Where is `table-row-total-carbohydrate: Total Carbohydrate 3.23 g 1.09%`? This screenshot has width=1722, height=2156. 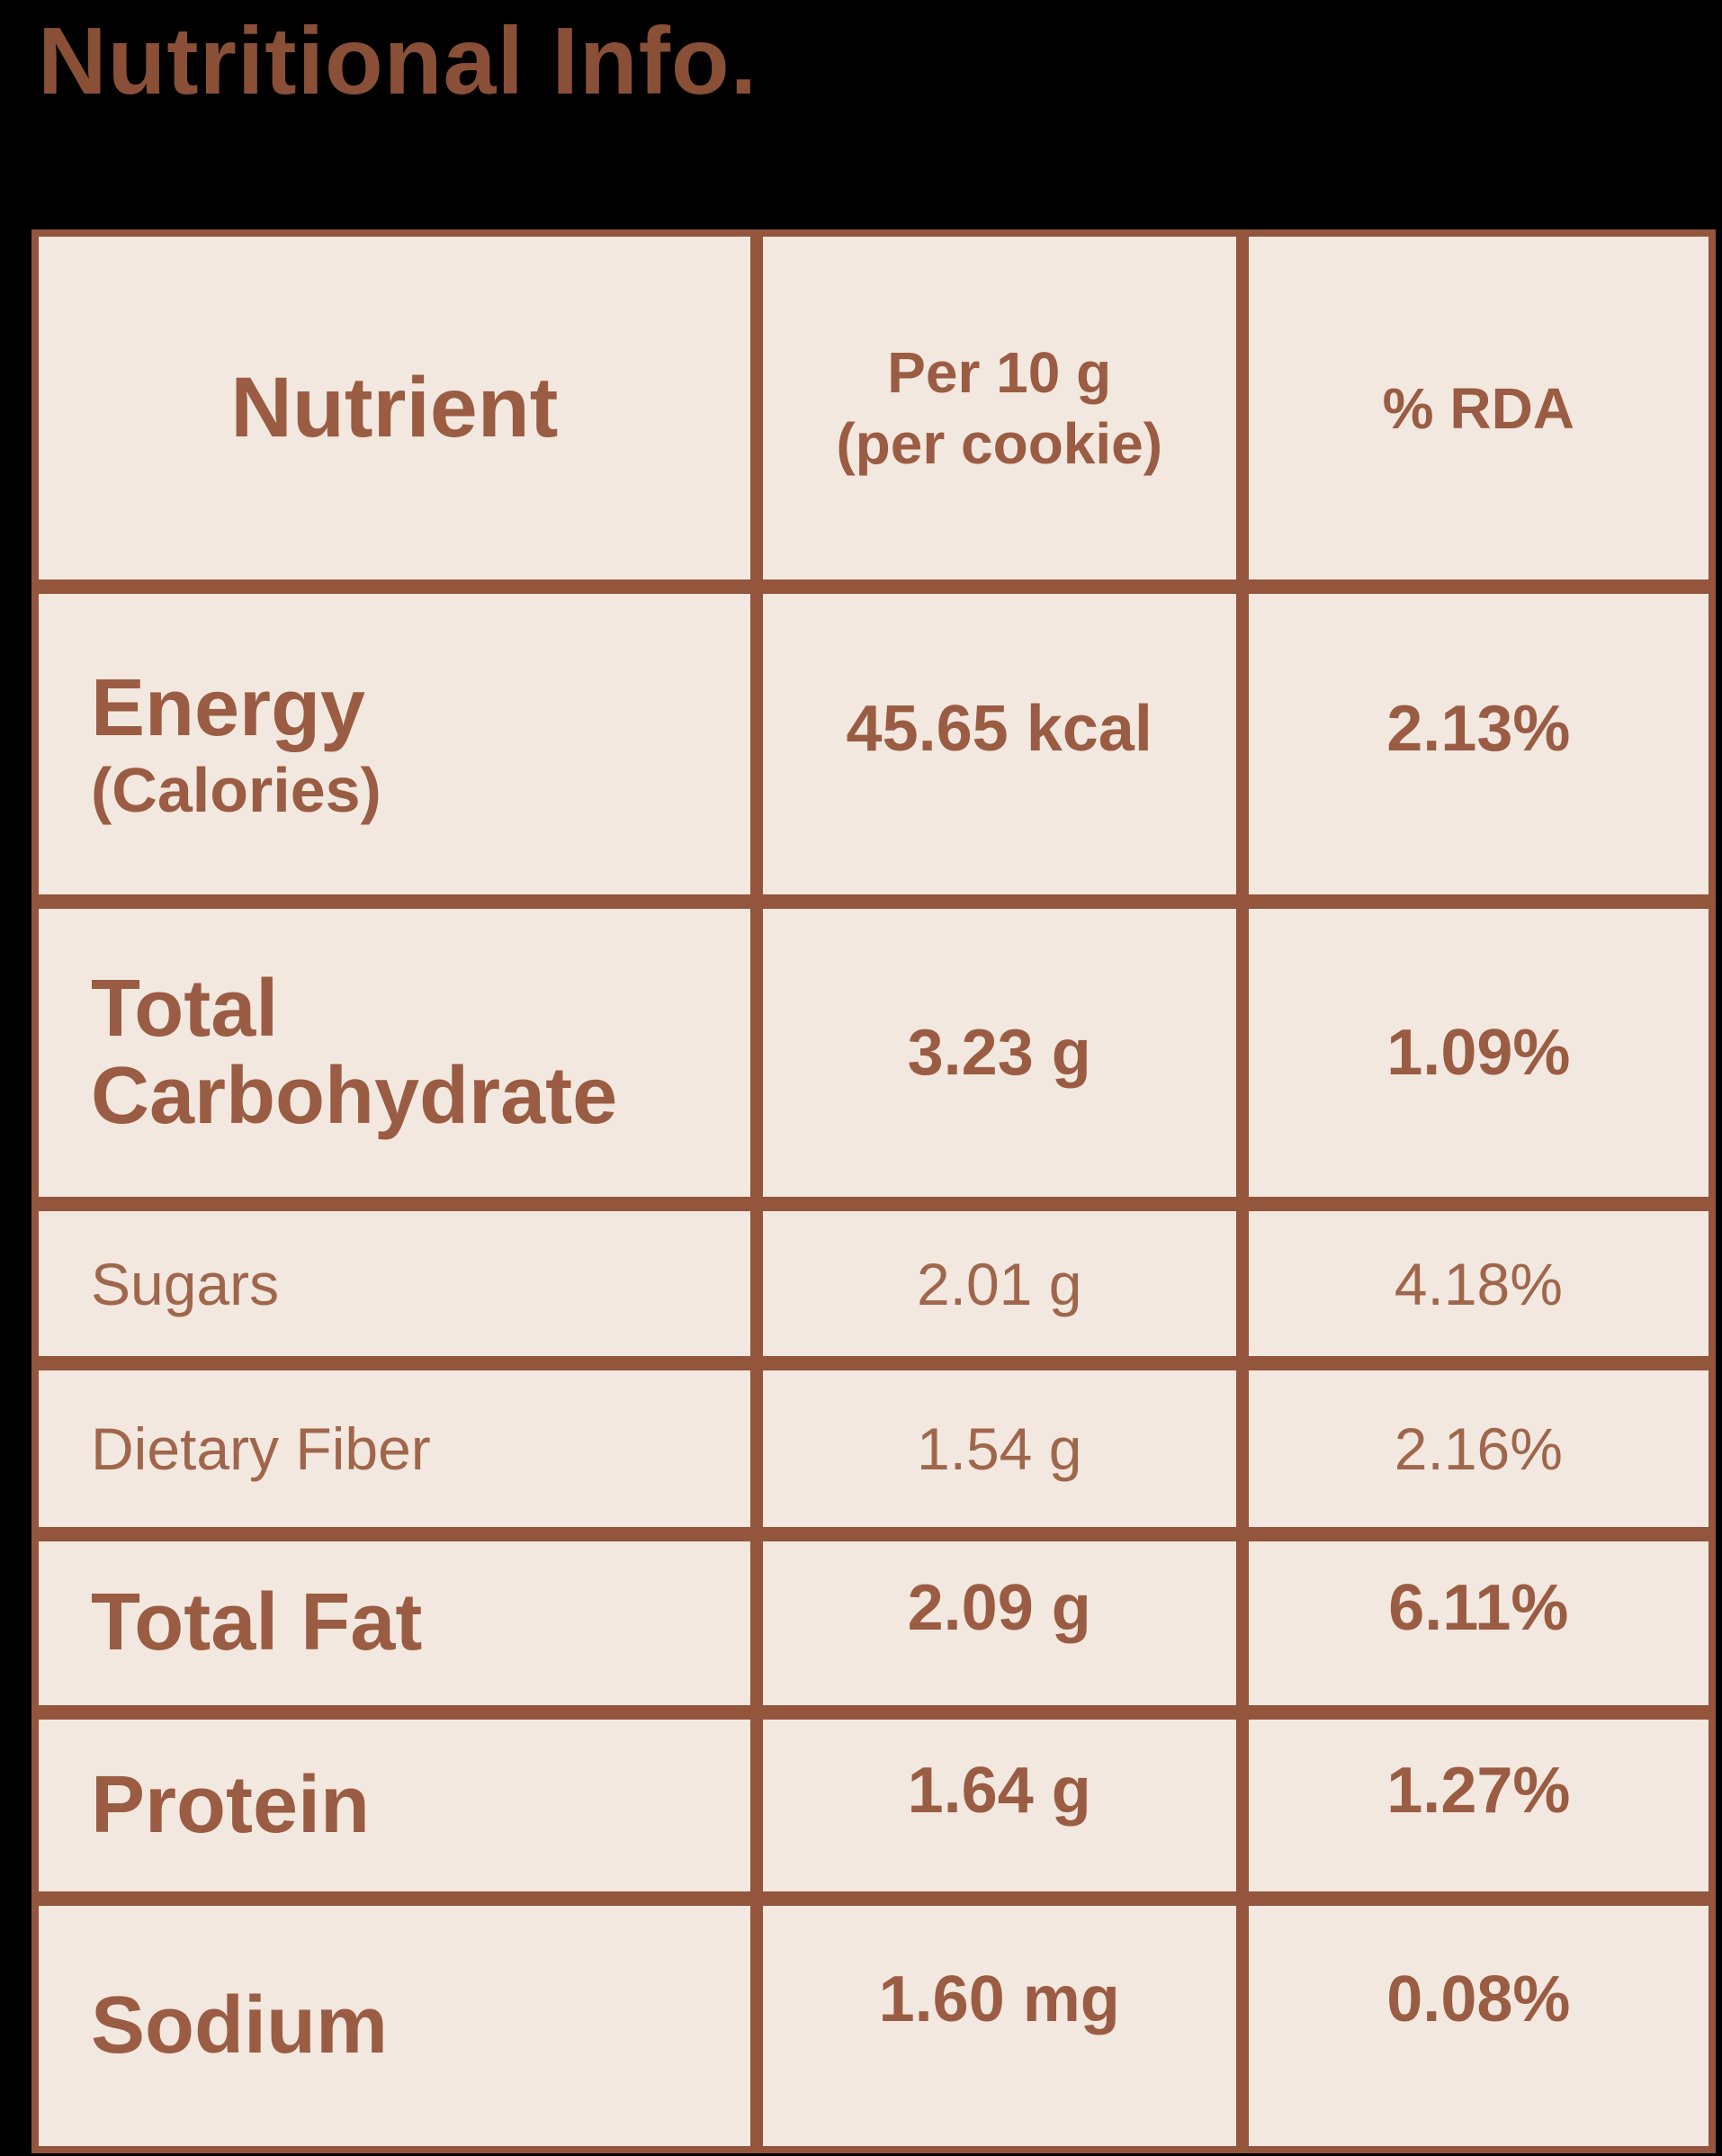 table-row-total-carbohydrate: Total Carbohydrate 3.23 g 1.09% is located at coordinates (874, 1045).